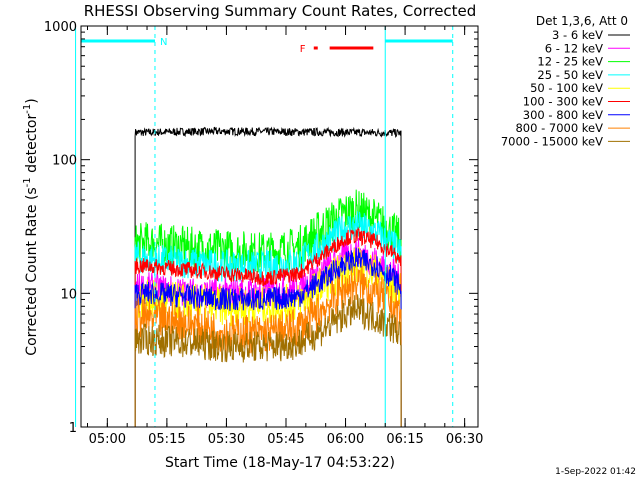 This screenshot has height=480, width=640. What do you see at coordinates (285, 439) in the screenshot?
I see `x-tick-label-4: 05:45` at bounding box center [285, 439].